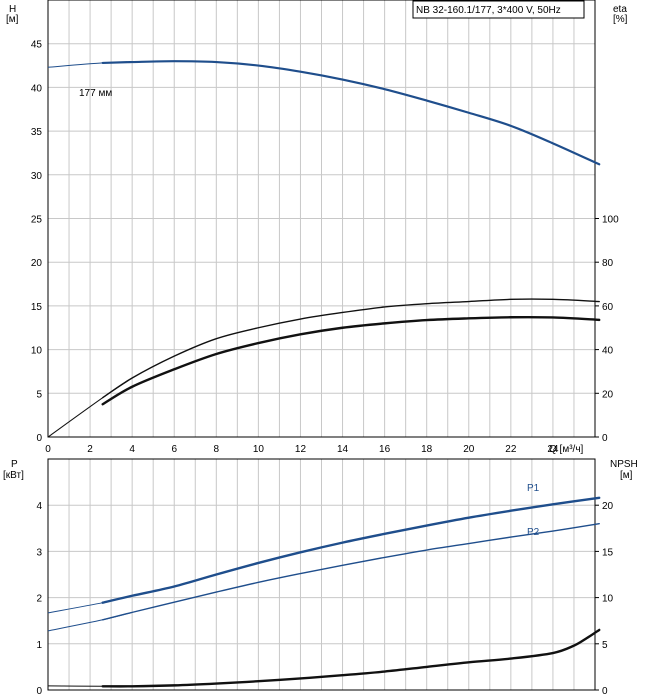  Describe the element at coordinates (566, 449) in the screenshot. I see `x-axis-label: Q [м³/ч]` at that location.